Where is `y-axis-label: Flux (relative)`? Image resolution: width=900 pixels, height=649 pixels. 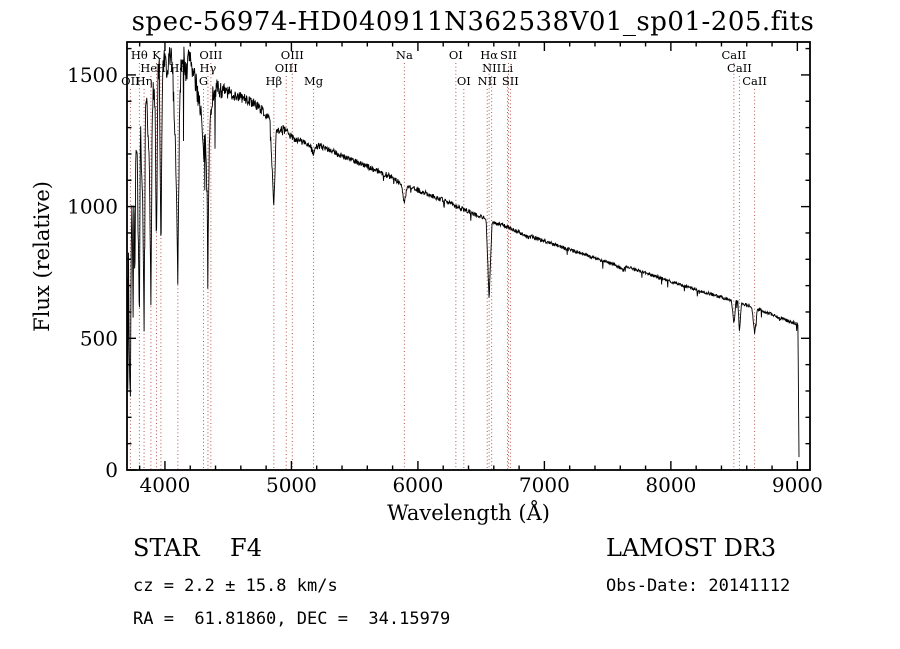
y-axis-label: Flux (relative) is located at coordinates (42, 256).